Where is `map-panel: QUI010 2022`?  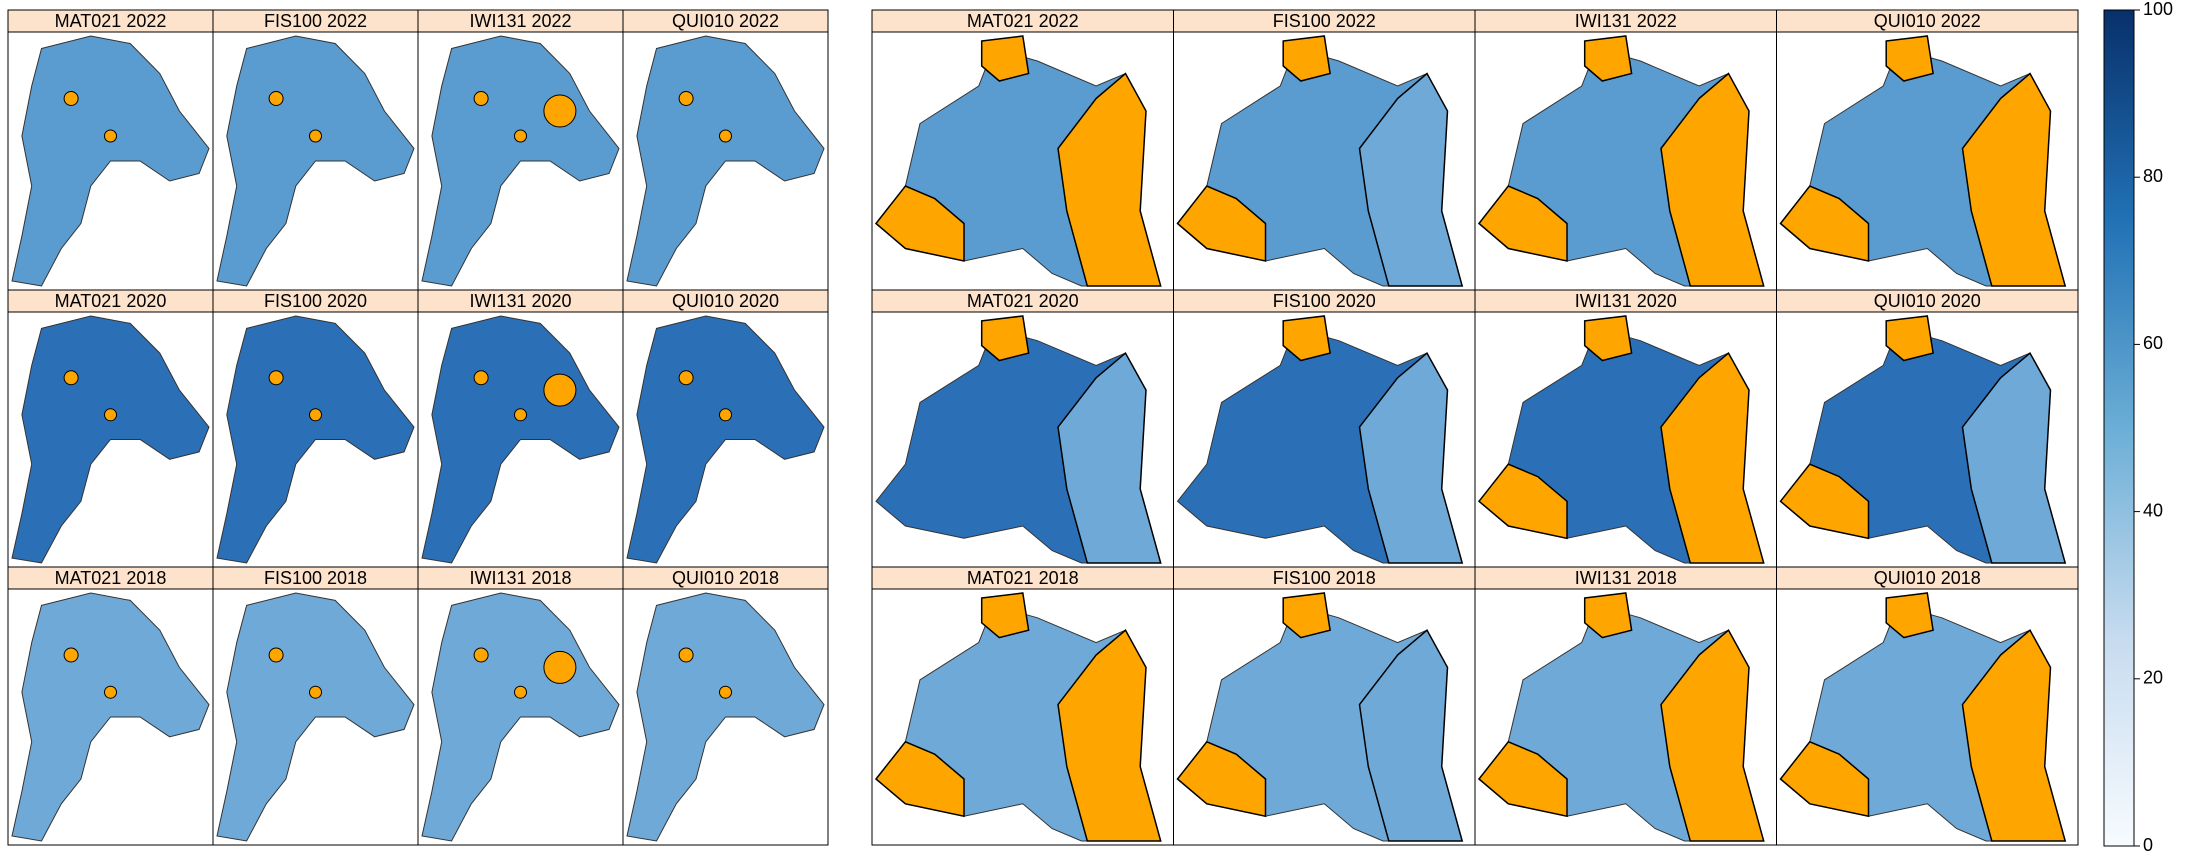
map-panel: QUI010 2022 is located at coordinates (1927, 150).